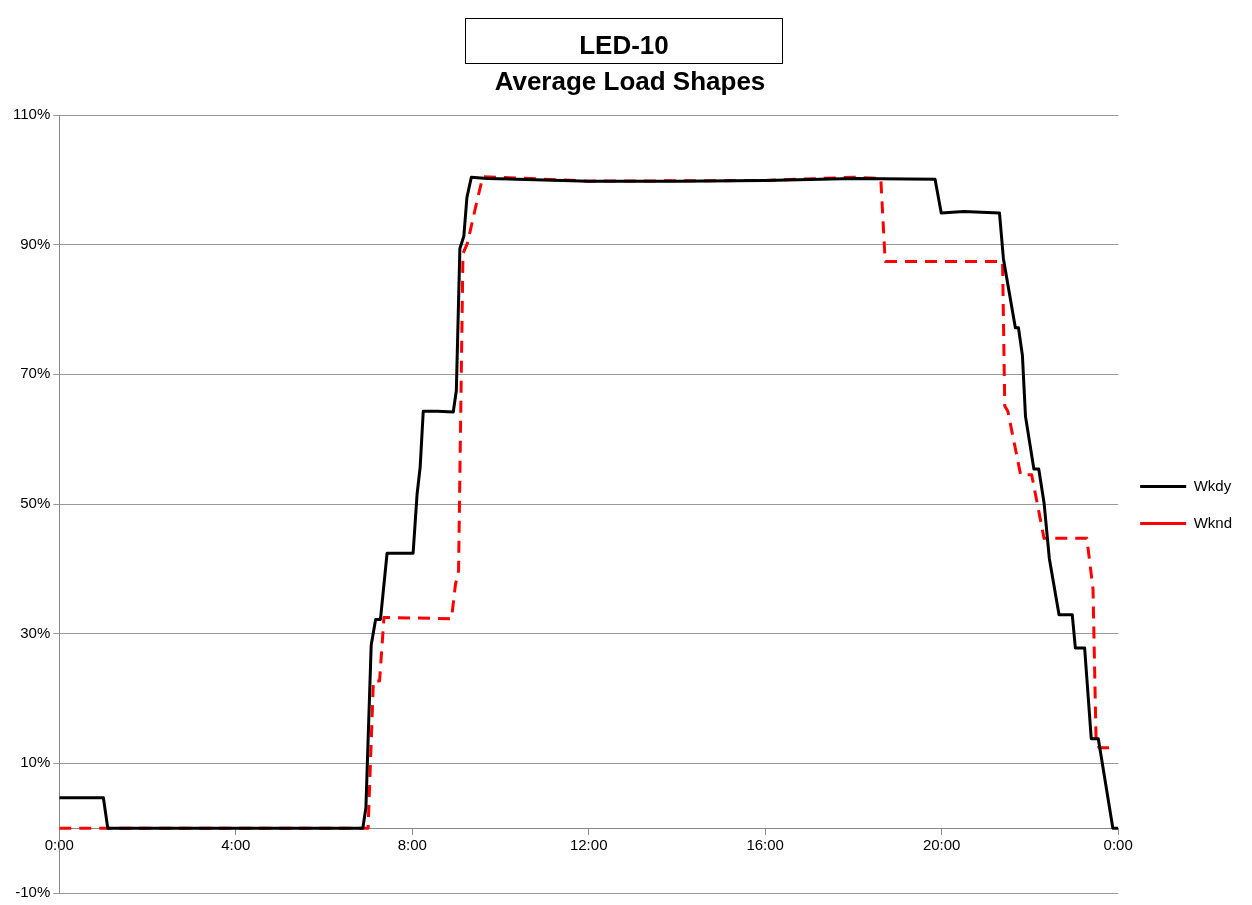  I want to click on y-tick-label: 30%, so click(35, 632).